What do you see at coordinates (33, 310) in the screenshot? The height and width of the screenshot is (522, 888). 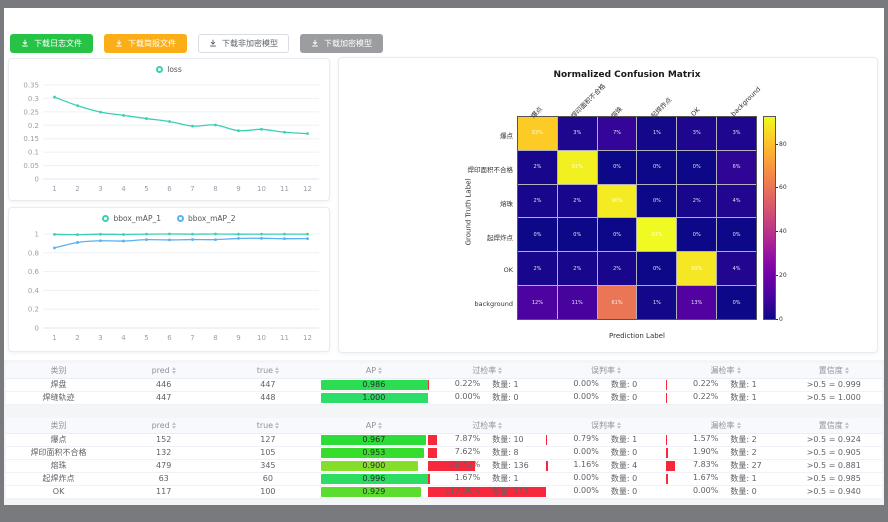 I see `svg-text: 0.2` at bounding box center [33, 310].